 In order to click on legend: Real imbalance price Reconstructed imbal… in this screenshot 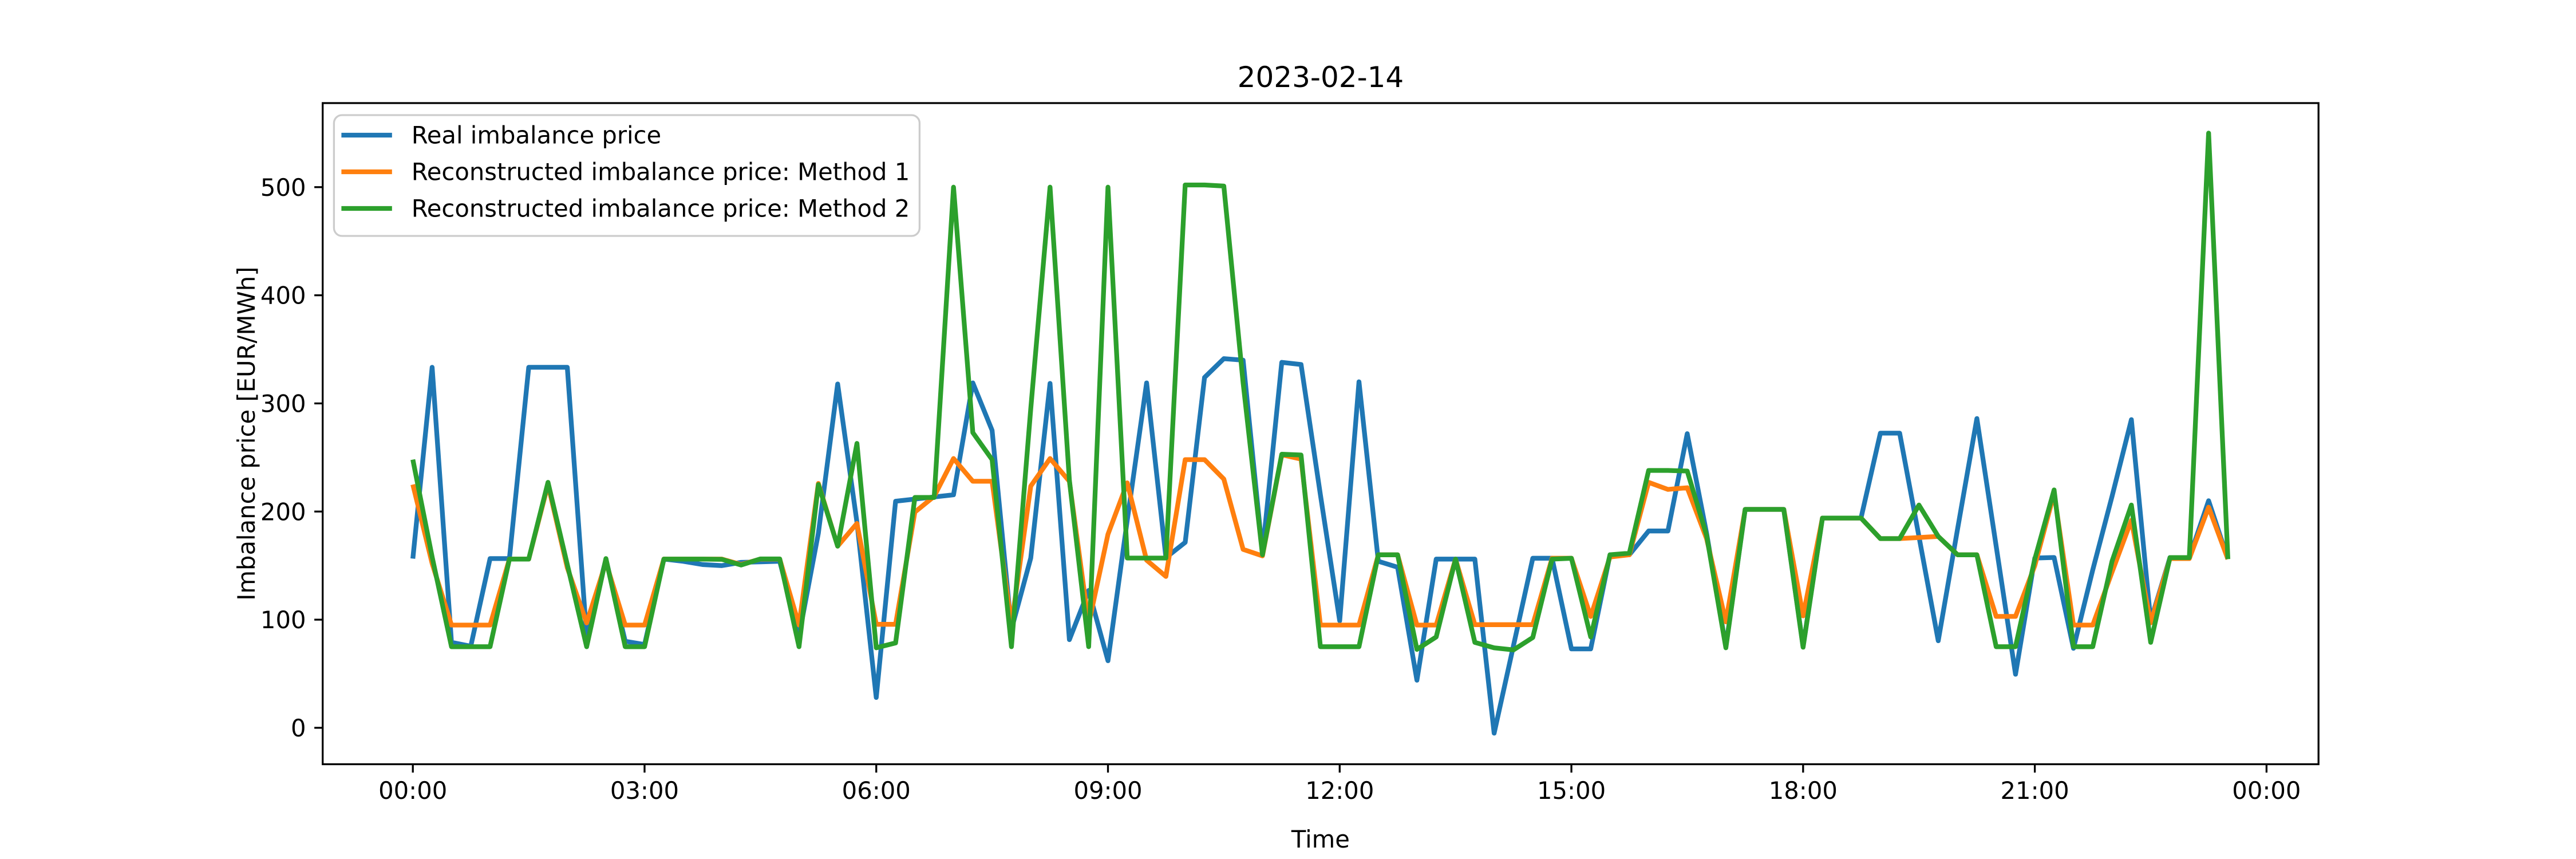, I will do `click(627, 175)`.